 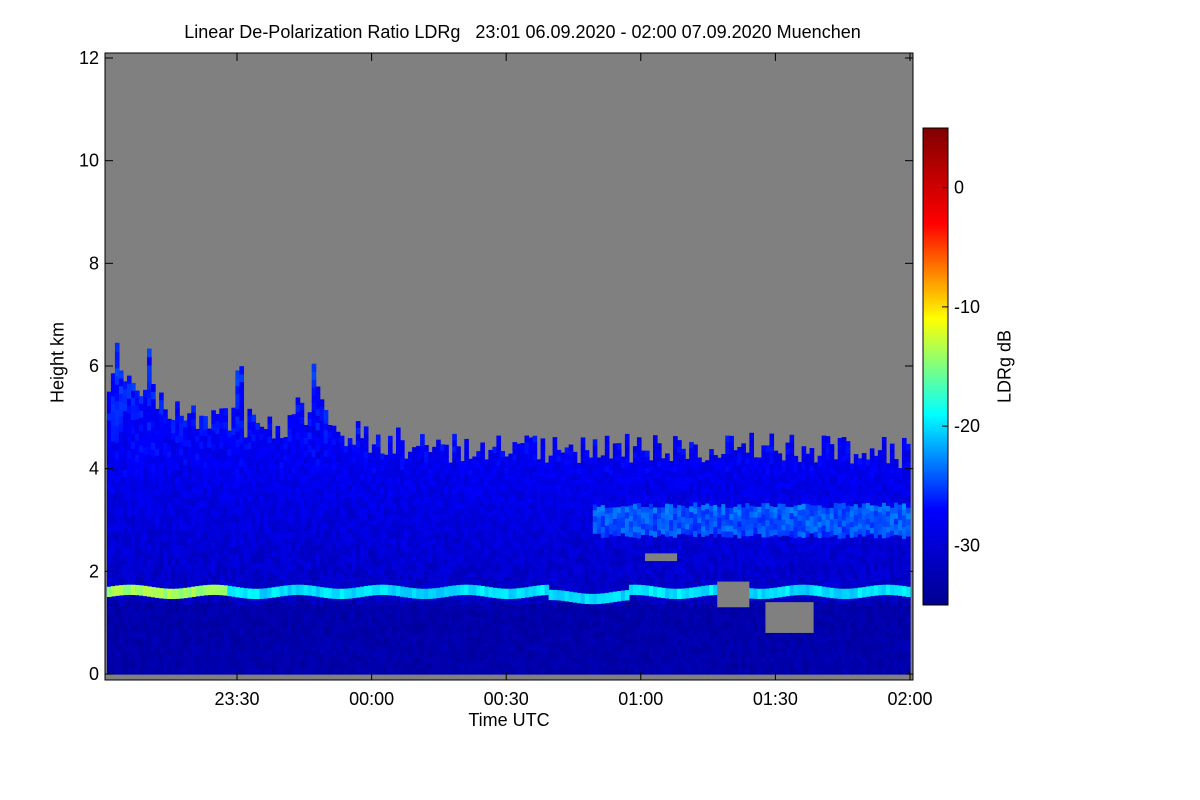 I want to click on y-tick-label: 6, so click(x=94, y=366).